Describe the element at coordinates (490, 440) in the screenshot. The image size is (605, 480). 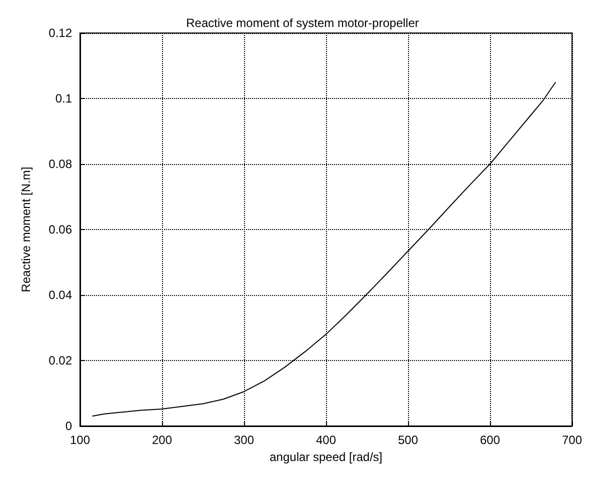
I see `x-tick-label: 600` at that location.